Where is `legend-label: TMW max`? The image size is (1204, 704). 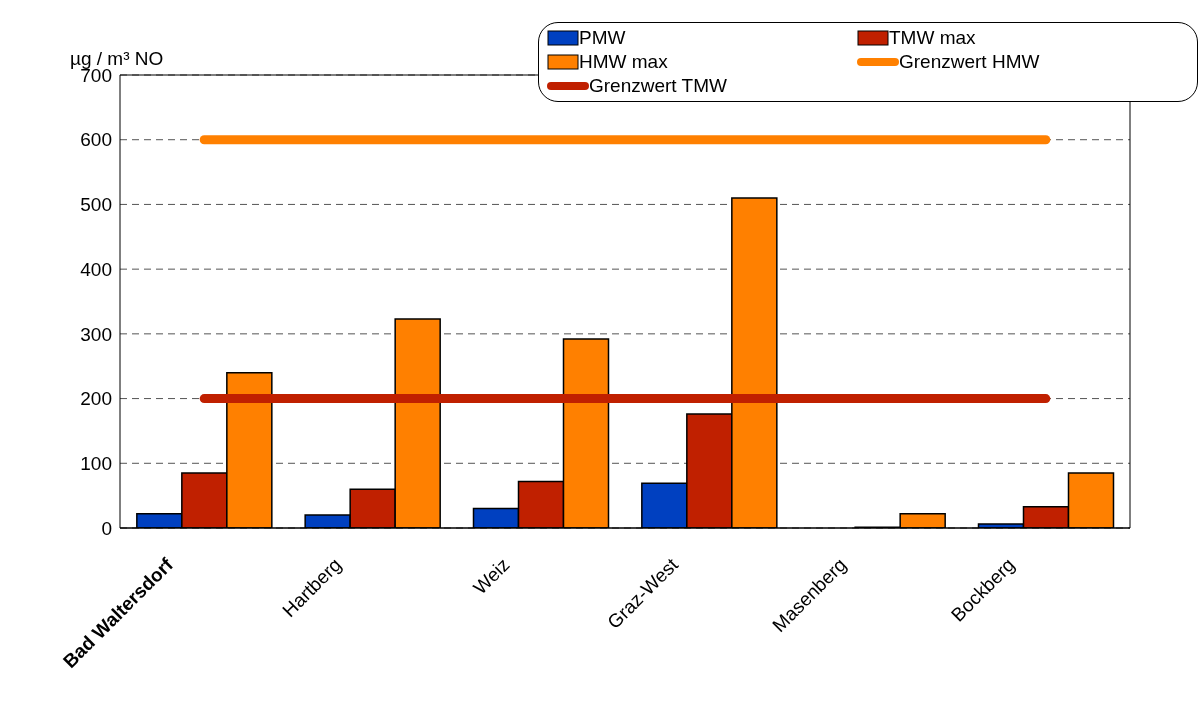 legend-label: TMW max is located at coordinates (932, 38).